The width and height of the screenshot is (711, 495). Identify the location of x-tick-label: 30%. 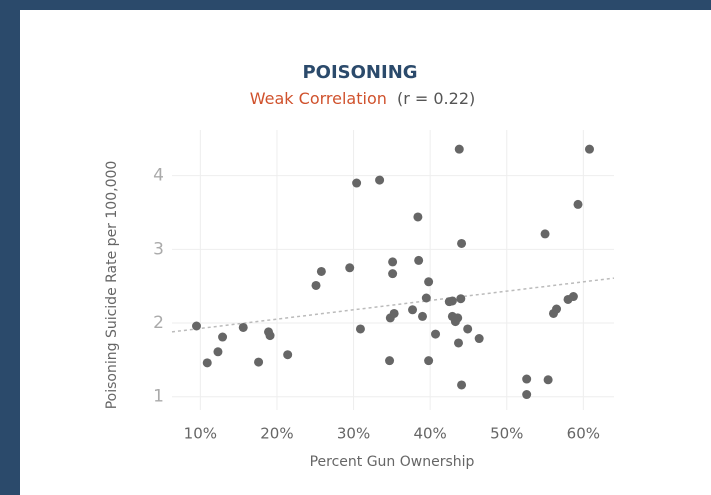
(353, 434).